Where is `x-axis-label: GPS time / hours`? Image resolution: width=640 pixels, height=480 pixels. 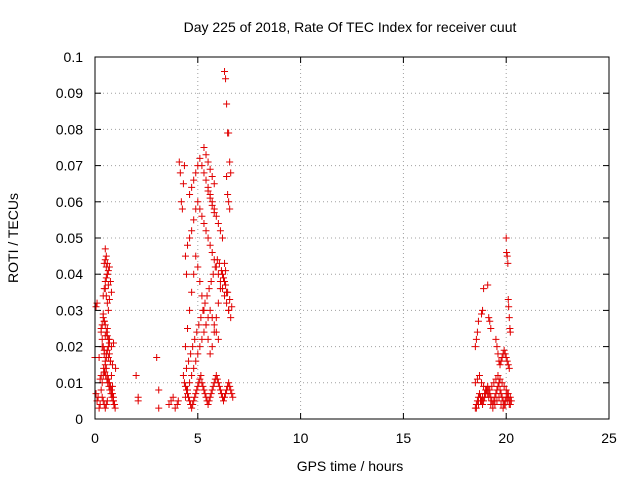 x-axis-label: GPS time / hours is located at coordinates (350, 466).